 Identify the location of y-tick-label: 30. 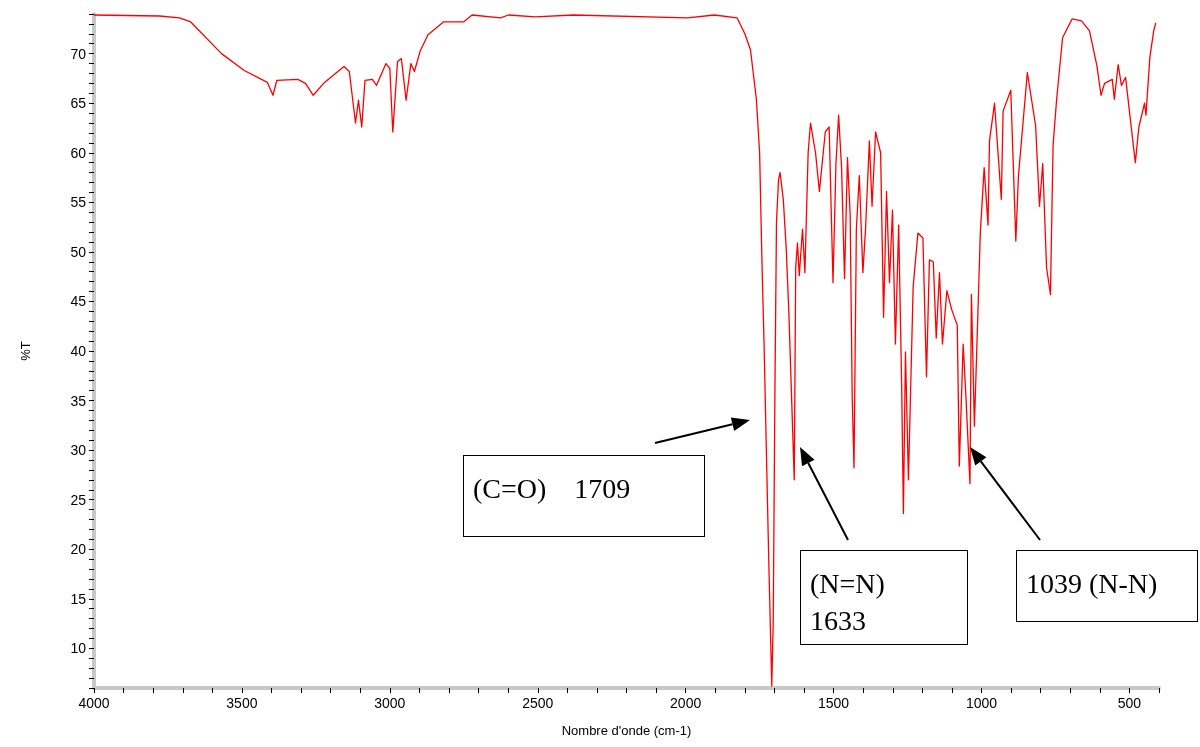
(78, 450).